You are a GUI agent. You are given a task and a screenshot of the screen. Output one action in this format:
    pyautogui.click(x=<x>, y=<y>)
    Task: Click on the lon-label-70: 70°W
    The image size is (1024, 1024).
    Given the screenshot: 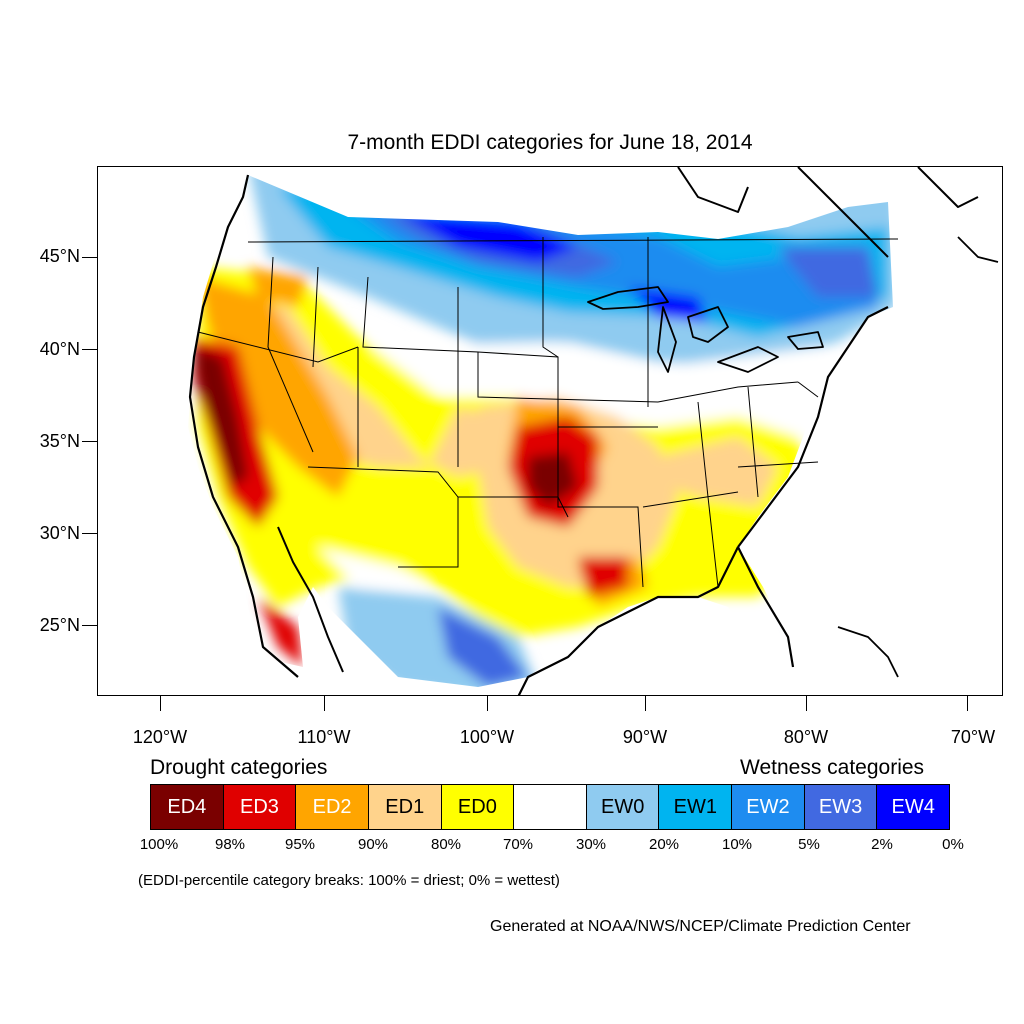 What is the action you would take?
    pyautogui.click(x=973, y=737)
    